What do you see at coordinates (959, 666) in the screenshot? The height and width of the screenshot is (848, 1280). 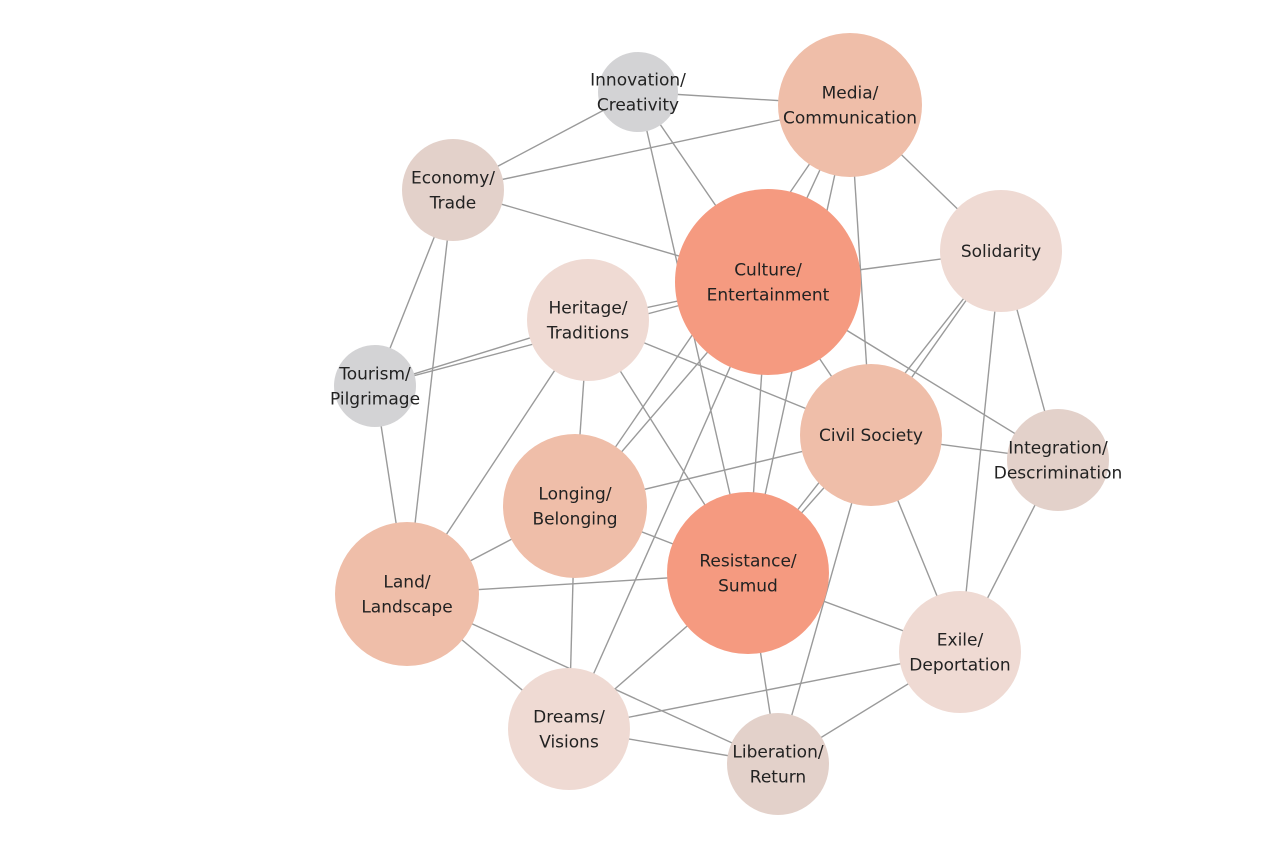 I see `node-label: Deportation` at bounding box center [959, 666].